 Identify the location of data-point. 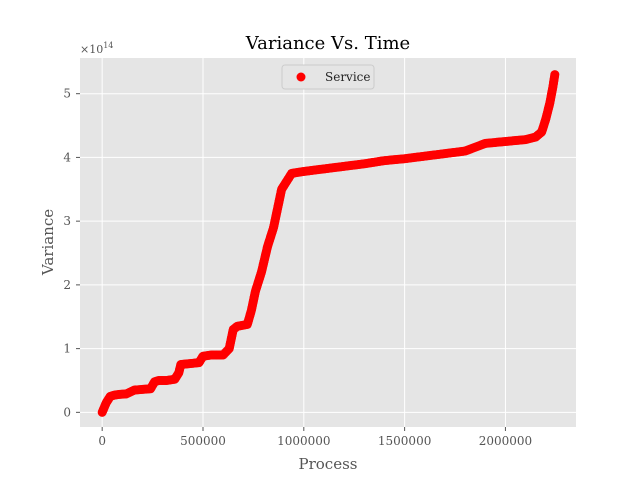
(555, 75).